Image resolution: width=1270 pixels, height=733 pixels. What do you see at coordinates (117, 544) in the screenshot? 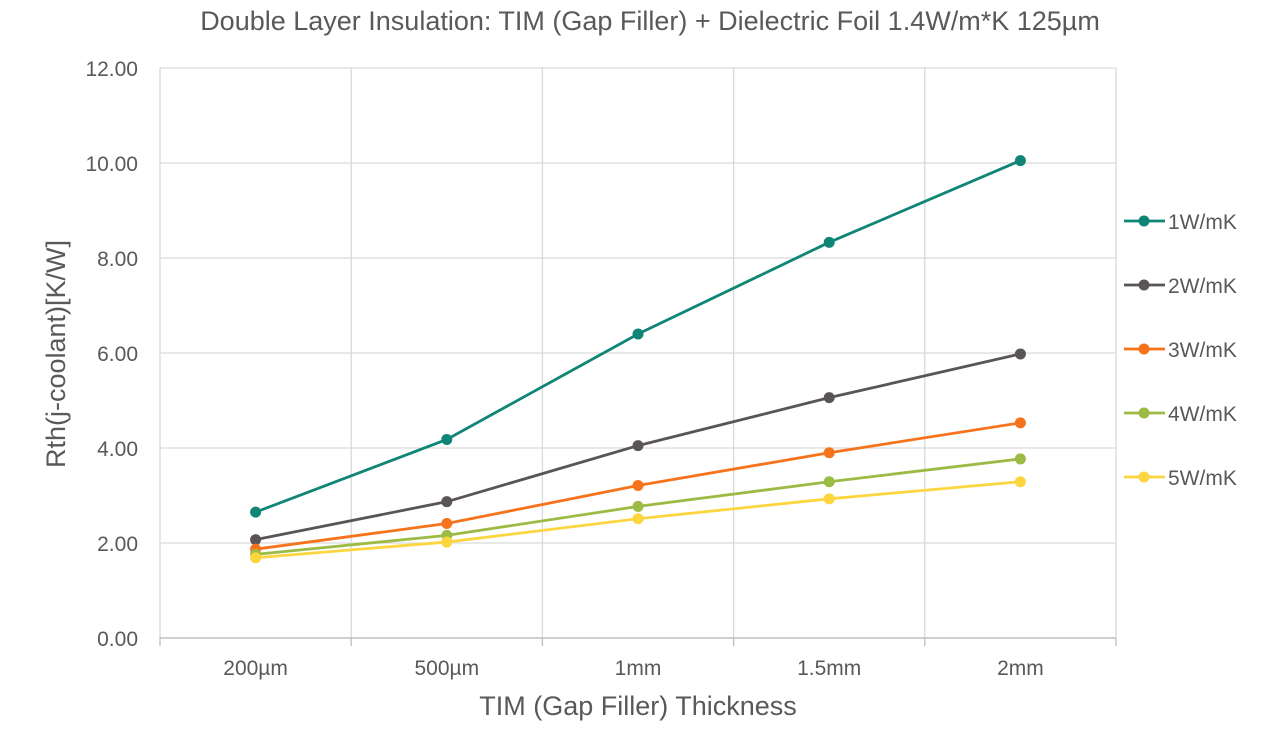
I see `y-tick-label: 2.00` at bounding box center [117, 544].